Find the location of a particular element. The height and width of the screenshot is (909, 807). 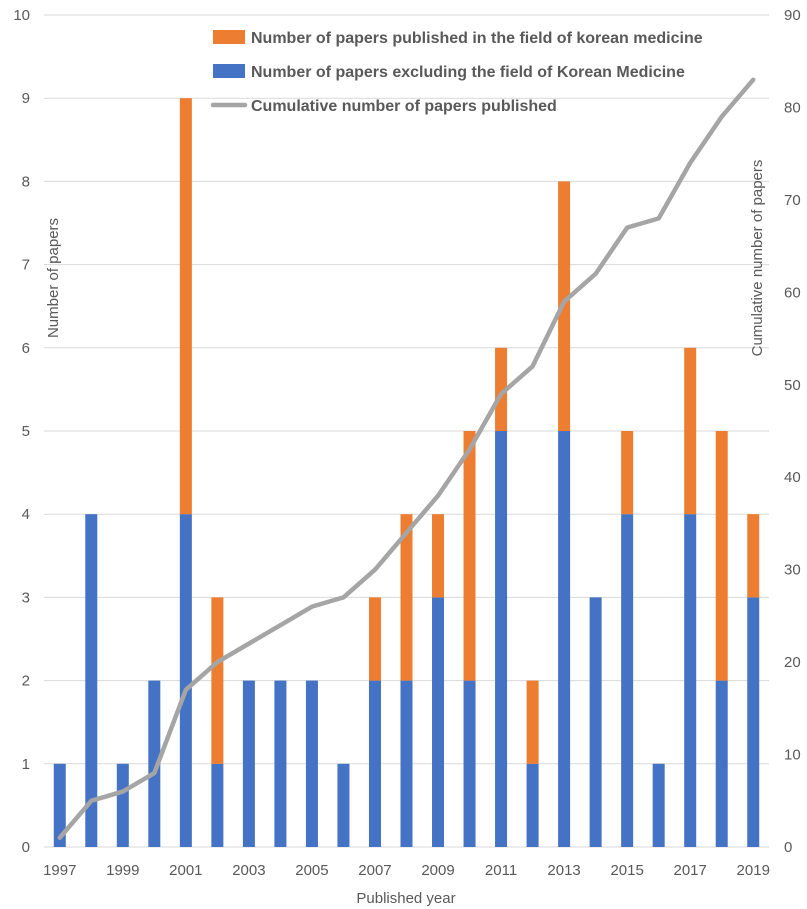

y-tick-label: 10 is located at coordinates (21, 15).